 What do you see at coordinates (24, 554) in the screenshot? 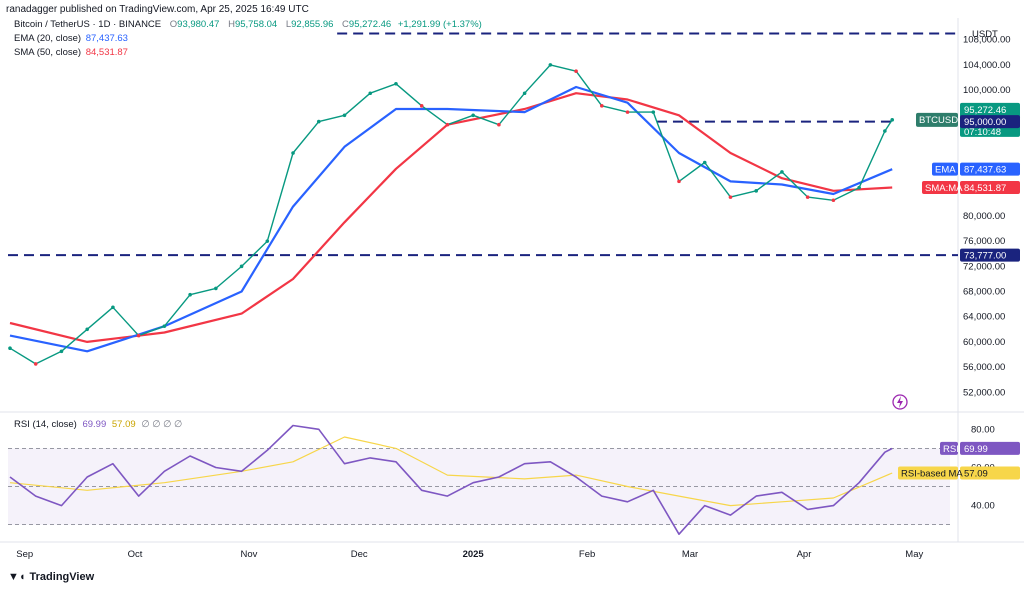
I see `time-tick-label: Sep` at bounding box center [24, 554].